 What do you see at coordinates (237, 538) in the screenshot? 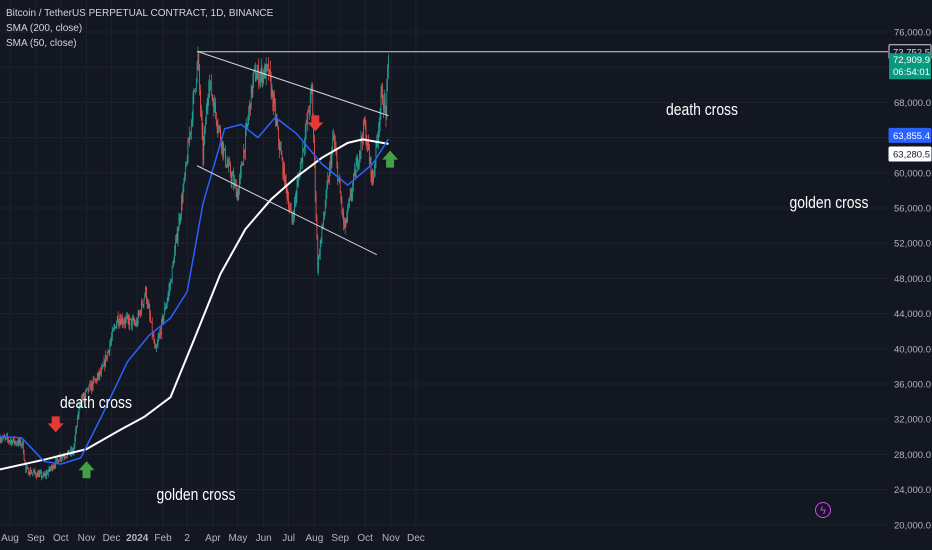
I see `x-tick-label: May` at bounding box center [237, 538].